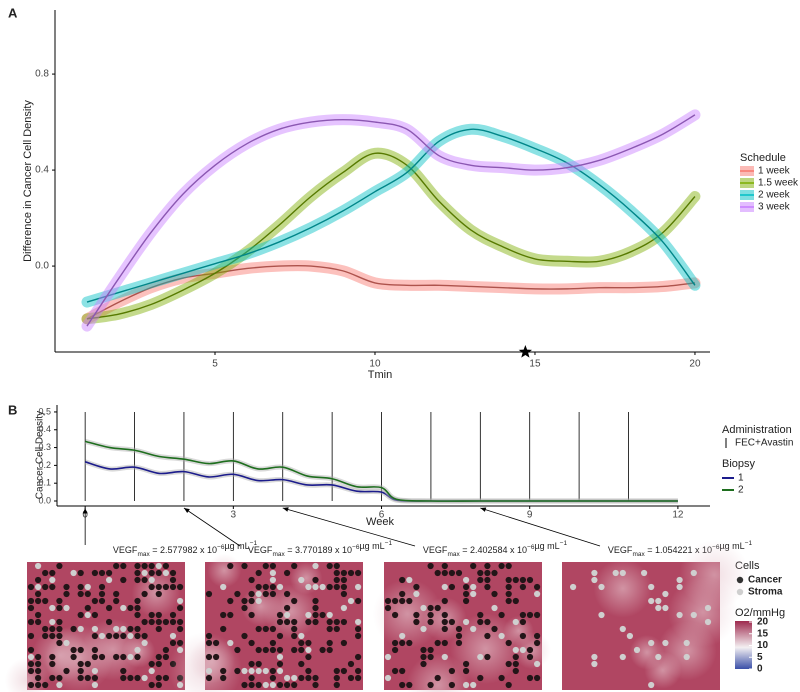 This screenshot has width=800, height=692. I want to click on panel-label: B, so click(12, 409).